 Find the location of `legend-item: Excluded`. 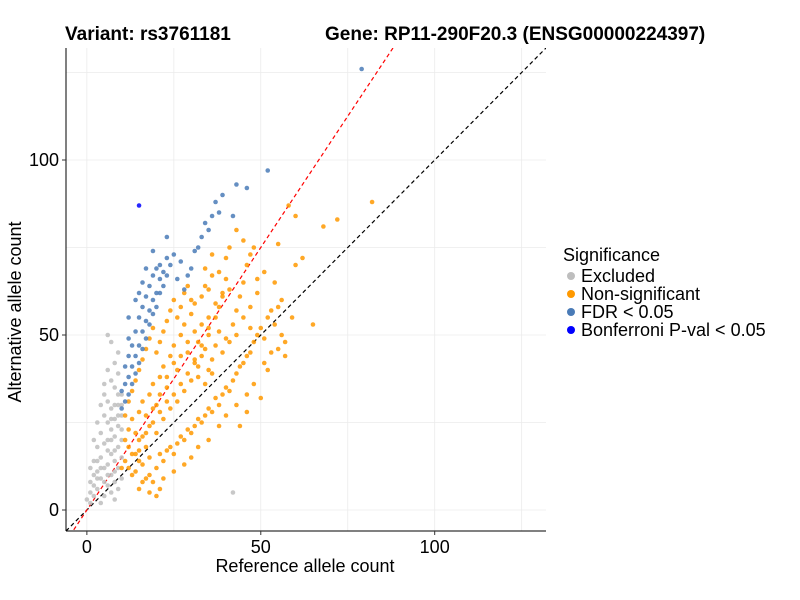

legend-item: Excluded is located at coordinates (664, 276).